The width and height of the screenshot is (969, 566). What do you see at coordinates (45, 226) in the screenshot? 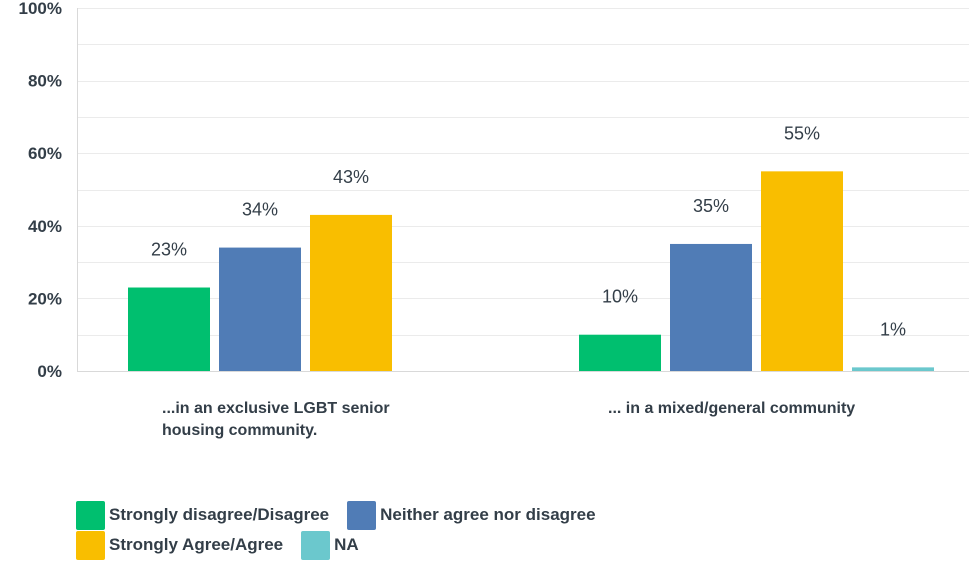
I see `y-tick-label: 40%` at bounding box center [45, 226].